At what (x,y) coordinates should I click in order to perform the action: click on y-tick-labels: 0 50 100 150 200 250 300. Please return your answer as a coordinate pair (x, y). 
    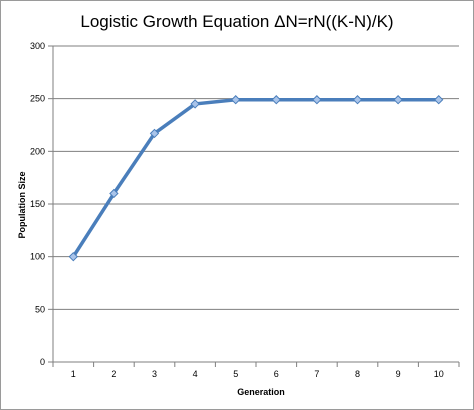
    Looking at the image, I should click on (37, 204).